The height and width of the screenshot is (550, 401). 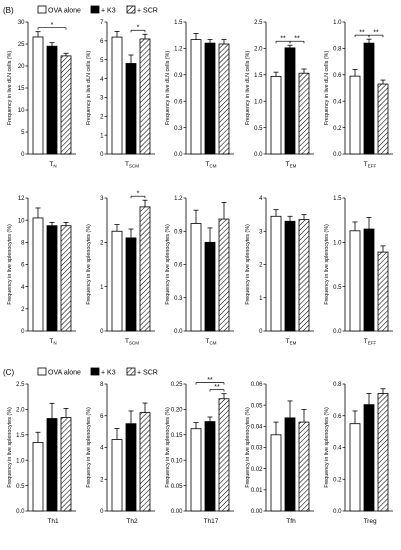 What do you see at coordinates (108, 11) in the screenshot?
I see `legend-label: + K3` at bounding box center [108, 11].